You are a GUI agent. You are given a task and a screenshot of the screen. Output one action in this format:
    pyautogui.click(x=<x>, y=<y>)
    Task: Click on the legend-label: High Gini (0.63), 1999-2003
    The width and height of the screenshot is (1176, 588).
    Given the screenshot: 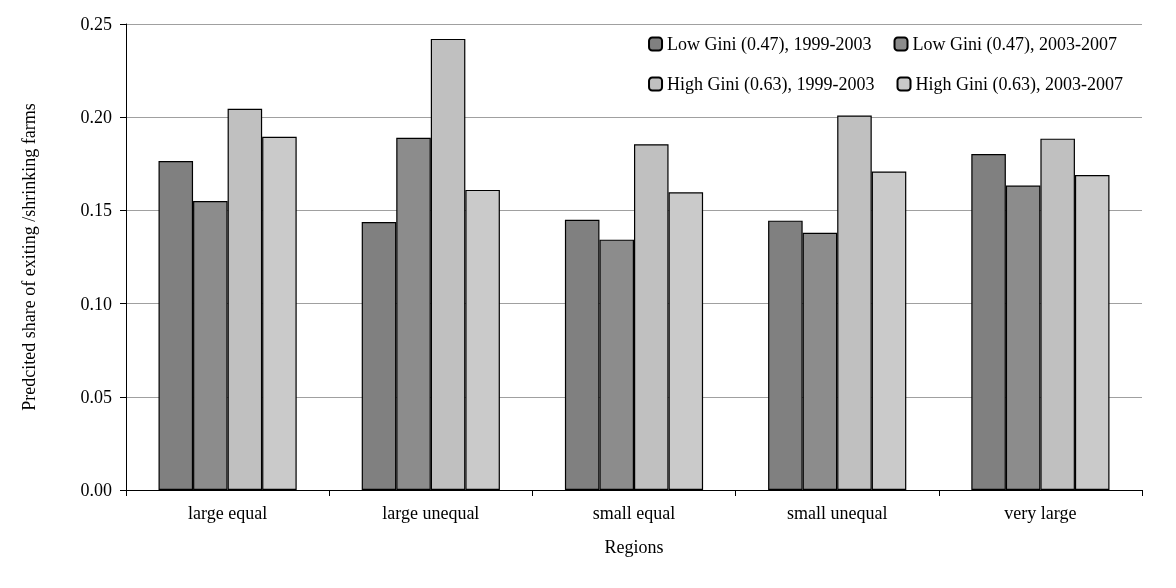 What is the action you would take?
    pyautogui.click(x=771, y=84)
    